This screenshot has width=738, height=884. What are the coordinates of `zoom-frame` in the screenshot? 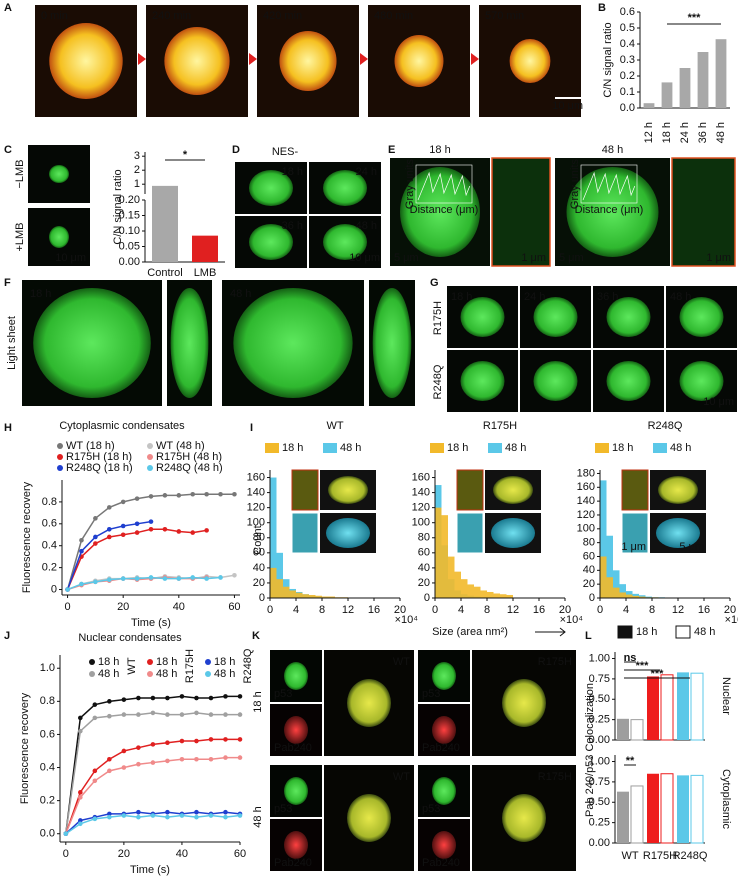 It's located at (521, 212).